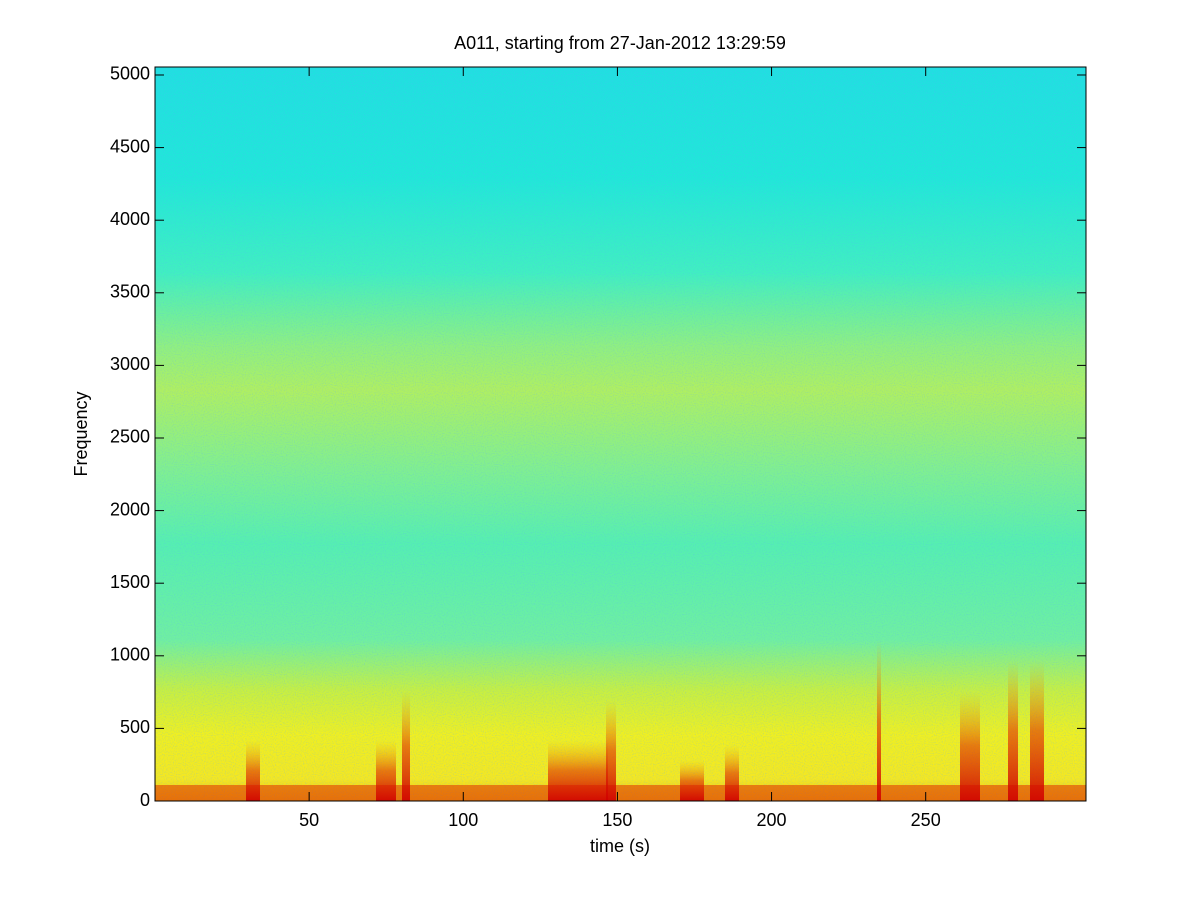  What do you see at coordinates (130, 74) in the screenshot?
I see `y-tick-label: 5000` at bounding box center [130, 74].